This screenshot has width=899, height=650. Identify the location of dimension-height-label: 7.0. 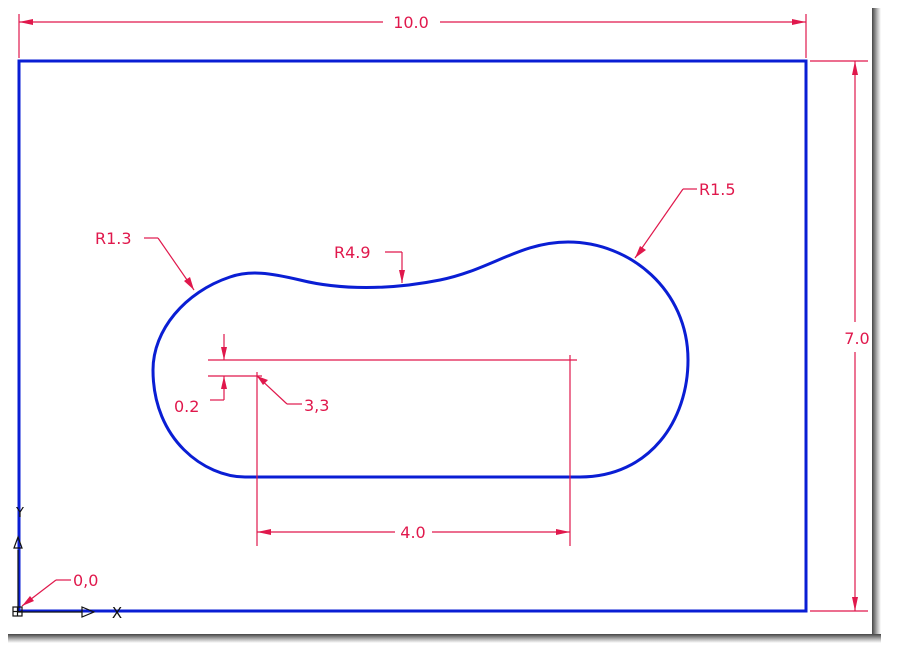
(856, 338).